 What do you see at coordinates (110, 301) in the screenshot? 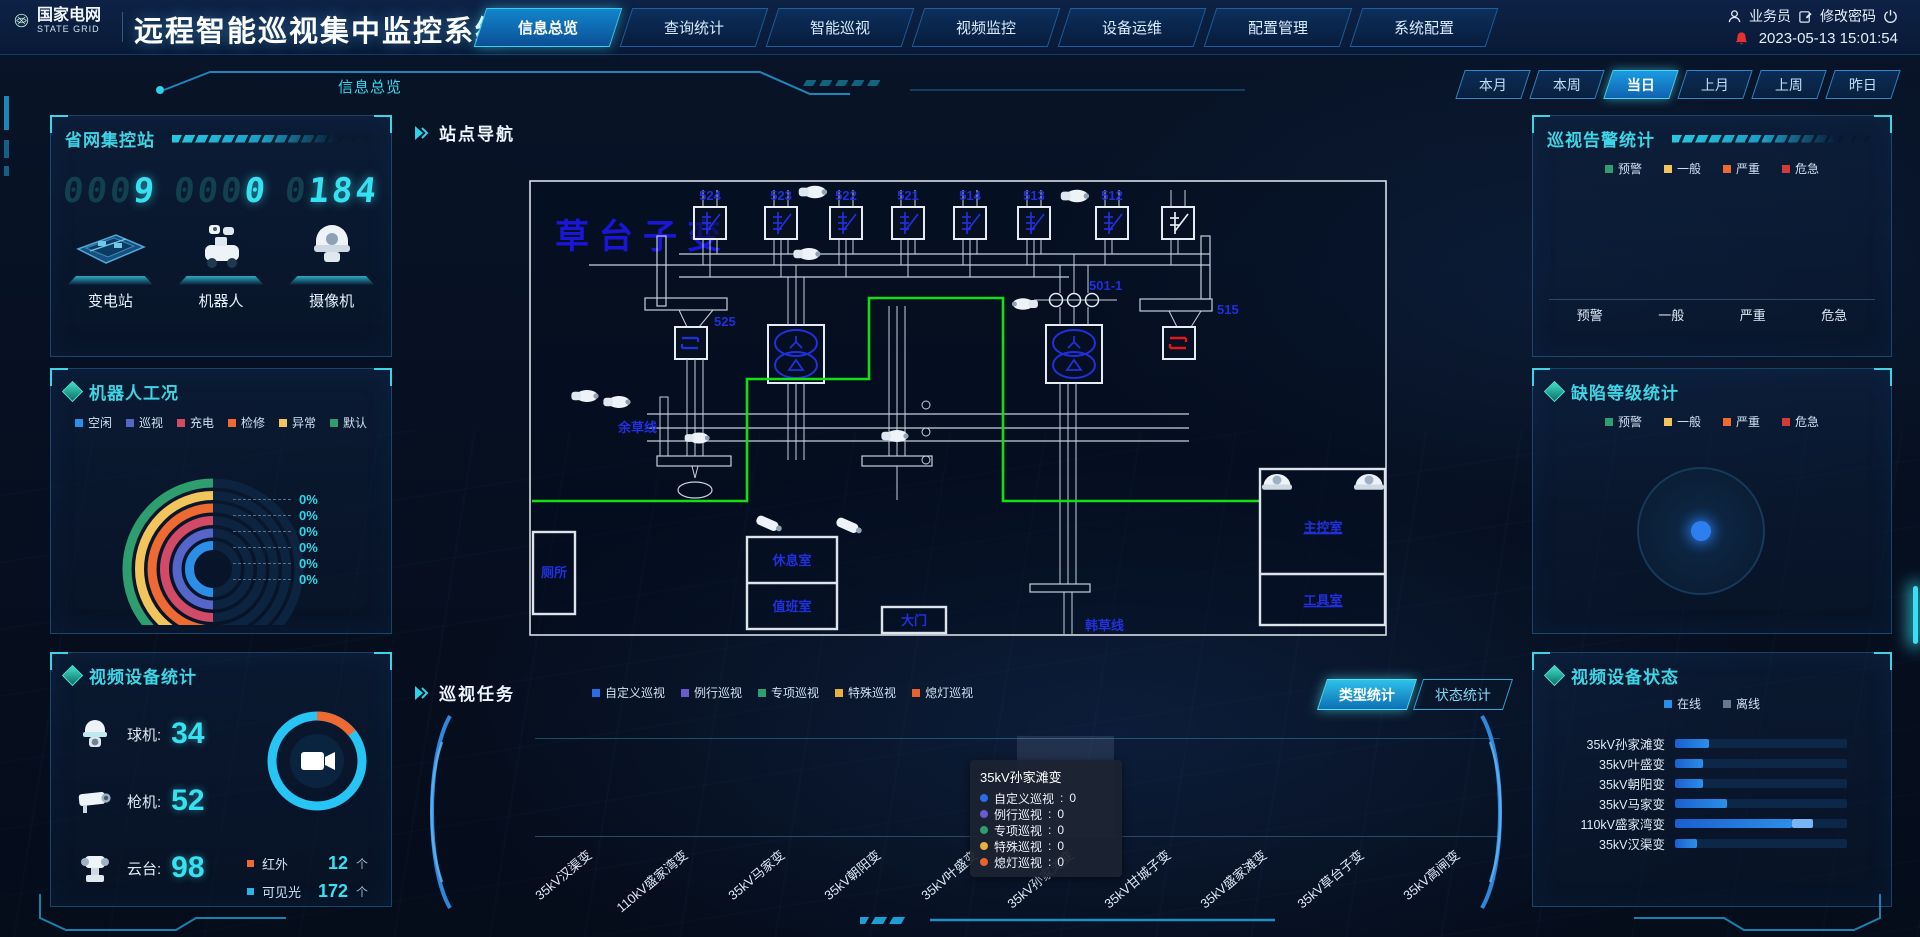
I see `counter-label: 变电站` at bounding box center [110, 301].